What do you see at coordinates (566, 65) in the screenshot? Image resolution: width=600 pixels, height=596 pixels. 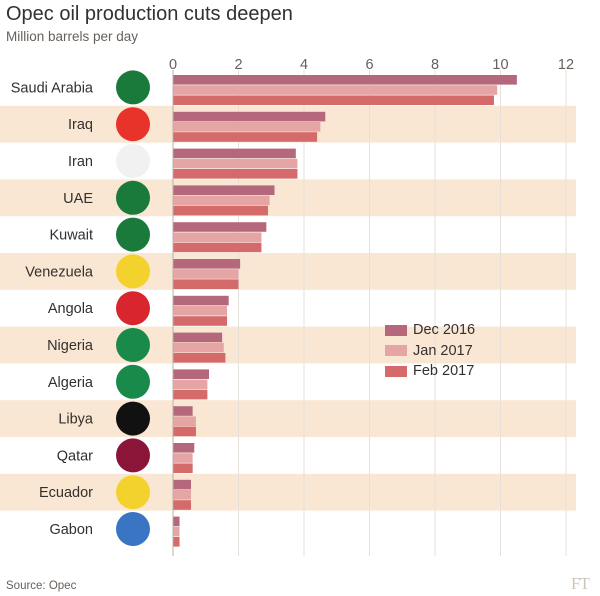 I see `x-tick-label-12: 12` at bounding box center [566, 65].